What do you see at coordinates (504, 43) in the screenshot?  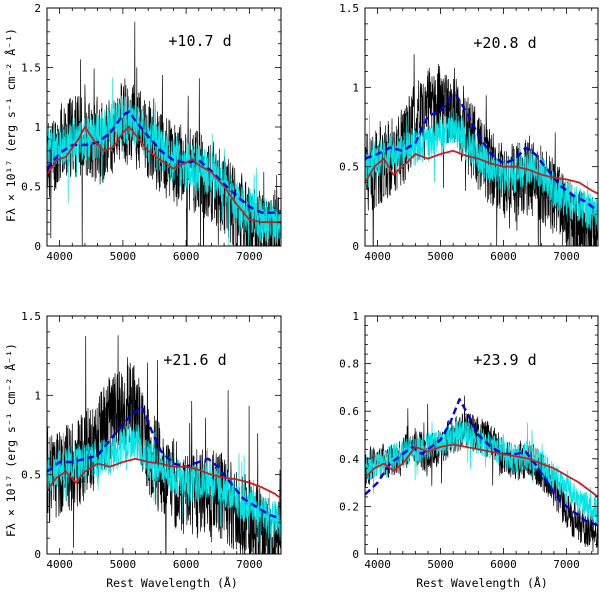 I see `epoch-label: +20.8 d` at bounding box center [504, 43].